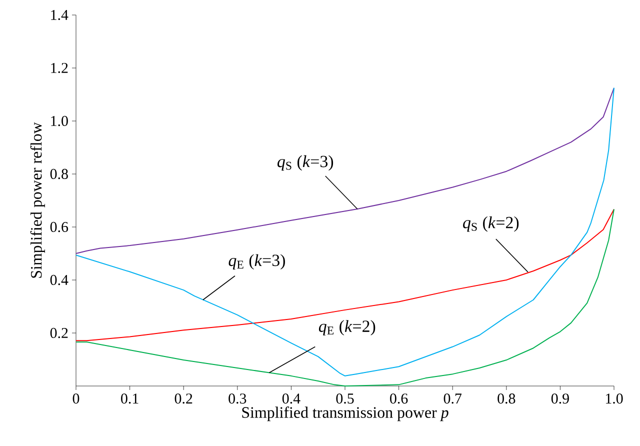 Image resolution: width=640 pixels, height=446 pixels. What do you see at coordinates (59, 227) in the screenshot?
I see `y-tick-label: 0.6` at bounding box center [59, 227].